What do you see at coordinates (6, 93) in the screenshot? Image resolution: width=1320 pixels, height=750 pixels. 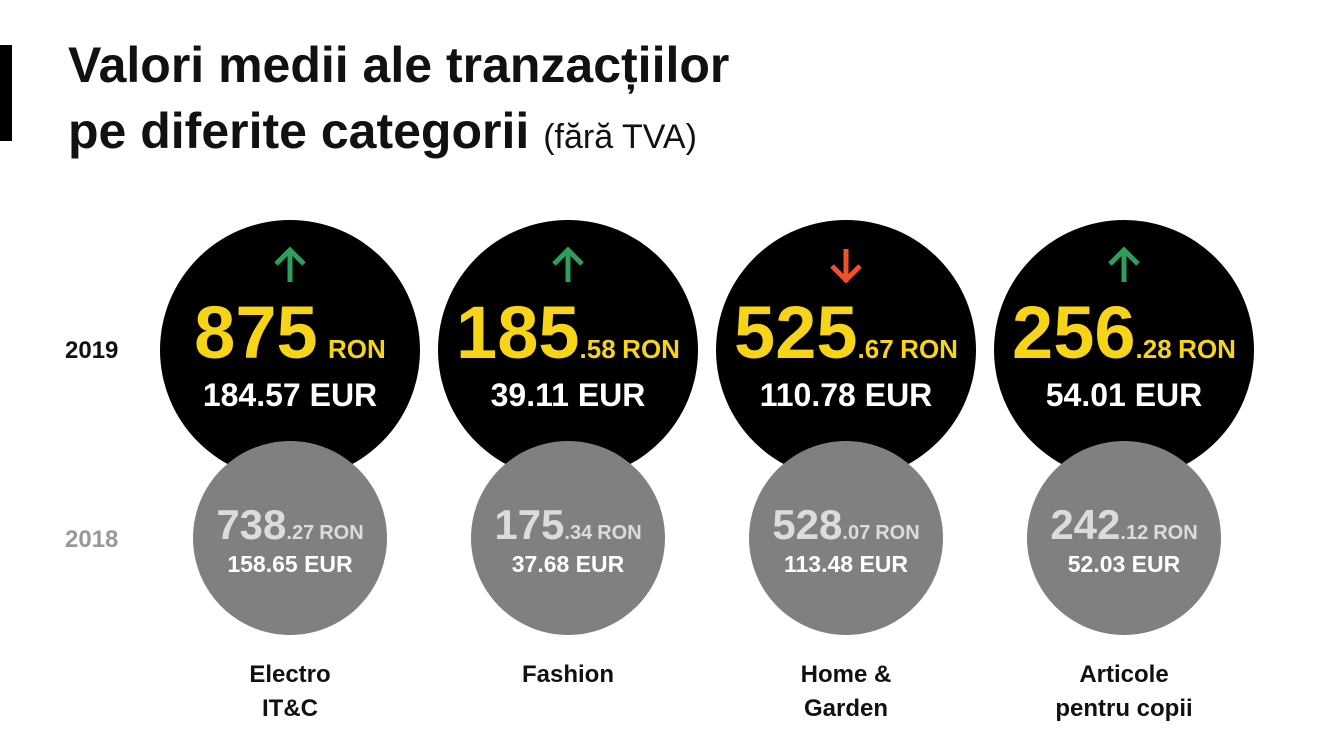 I see `accent-bar` at bounding box center [6, 93].